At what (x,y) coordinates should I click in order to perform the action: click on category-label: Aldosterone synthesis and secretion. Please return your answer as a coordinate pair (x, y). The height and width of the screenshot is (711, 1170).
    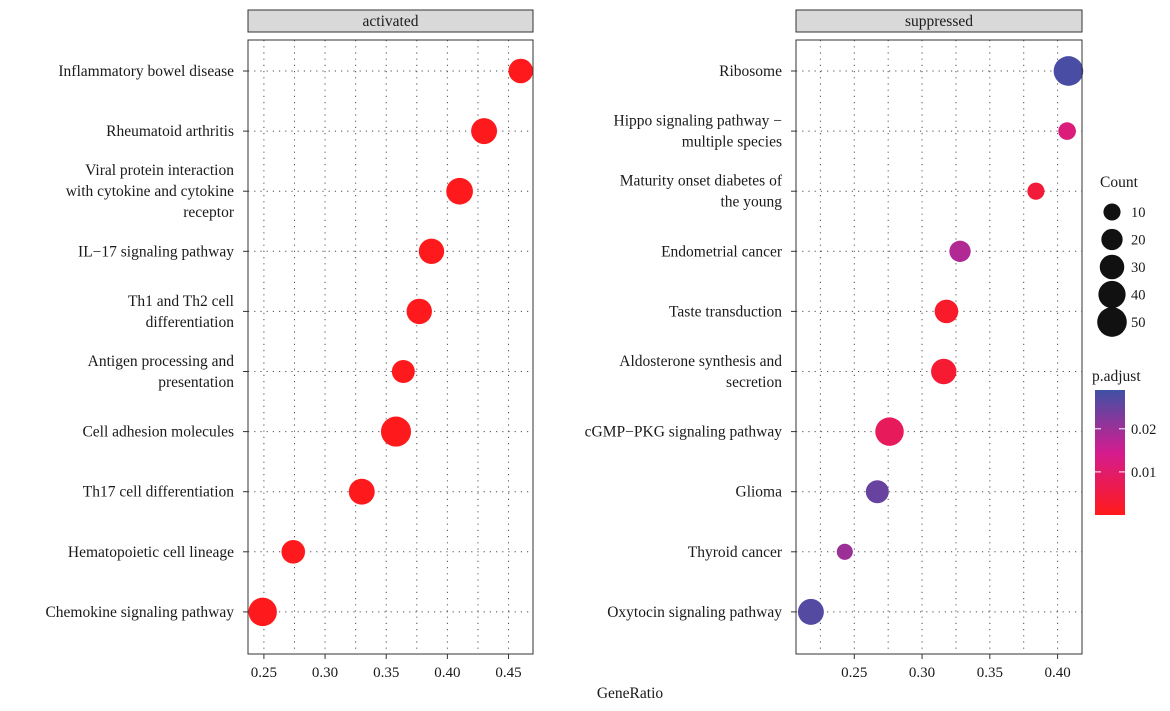
    Looking at the image, I should click on (700, 372).